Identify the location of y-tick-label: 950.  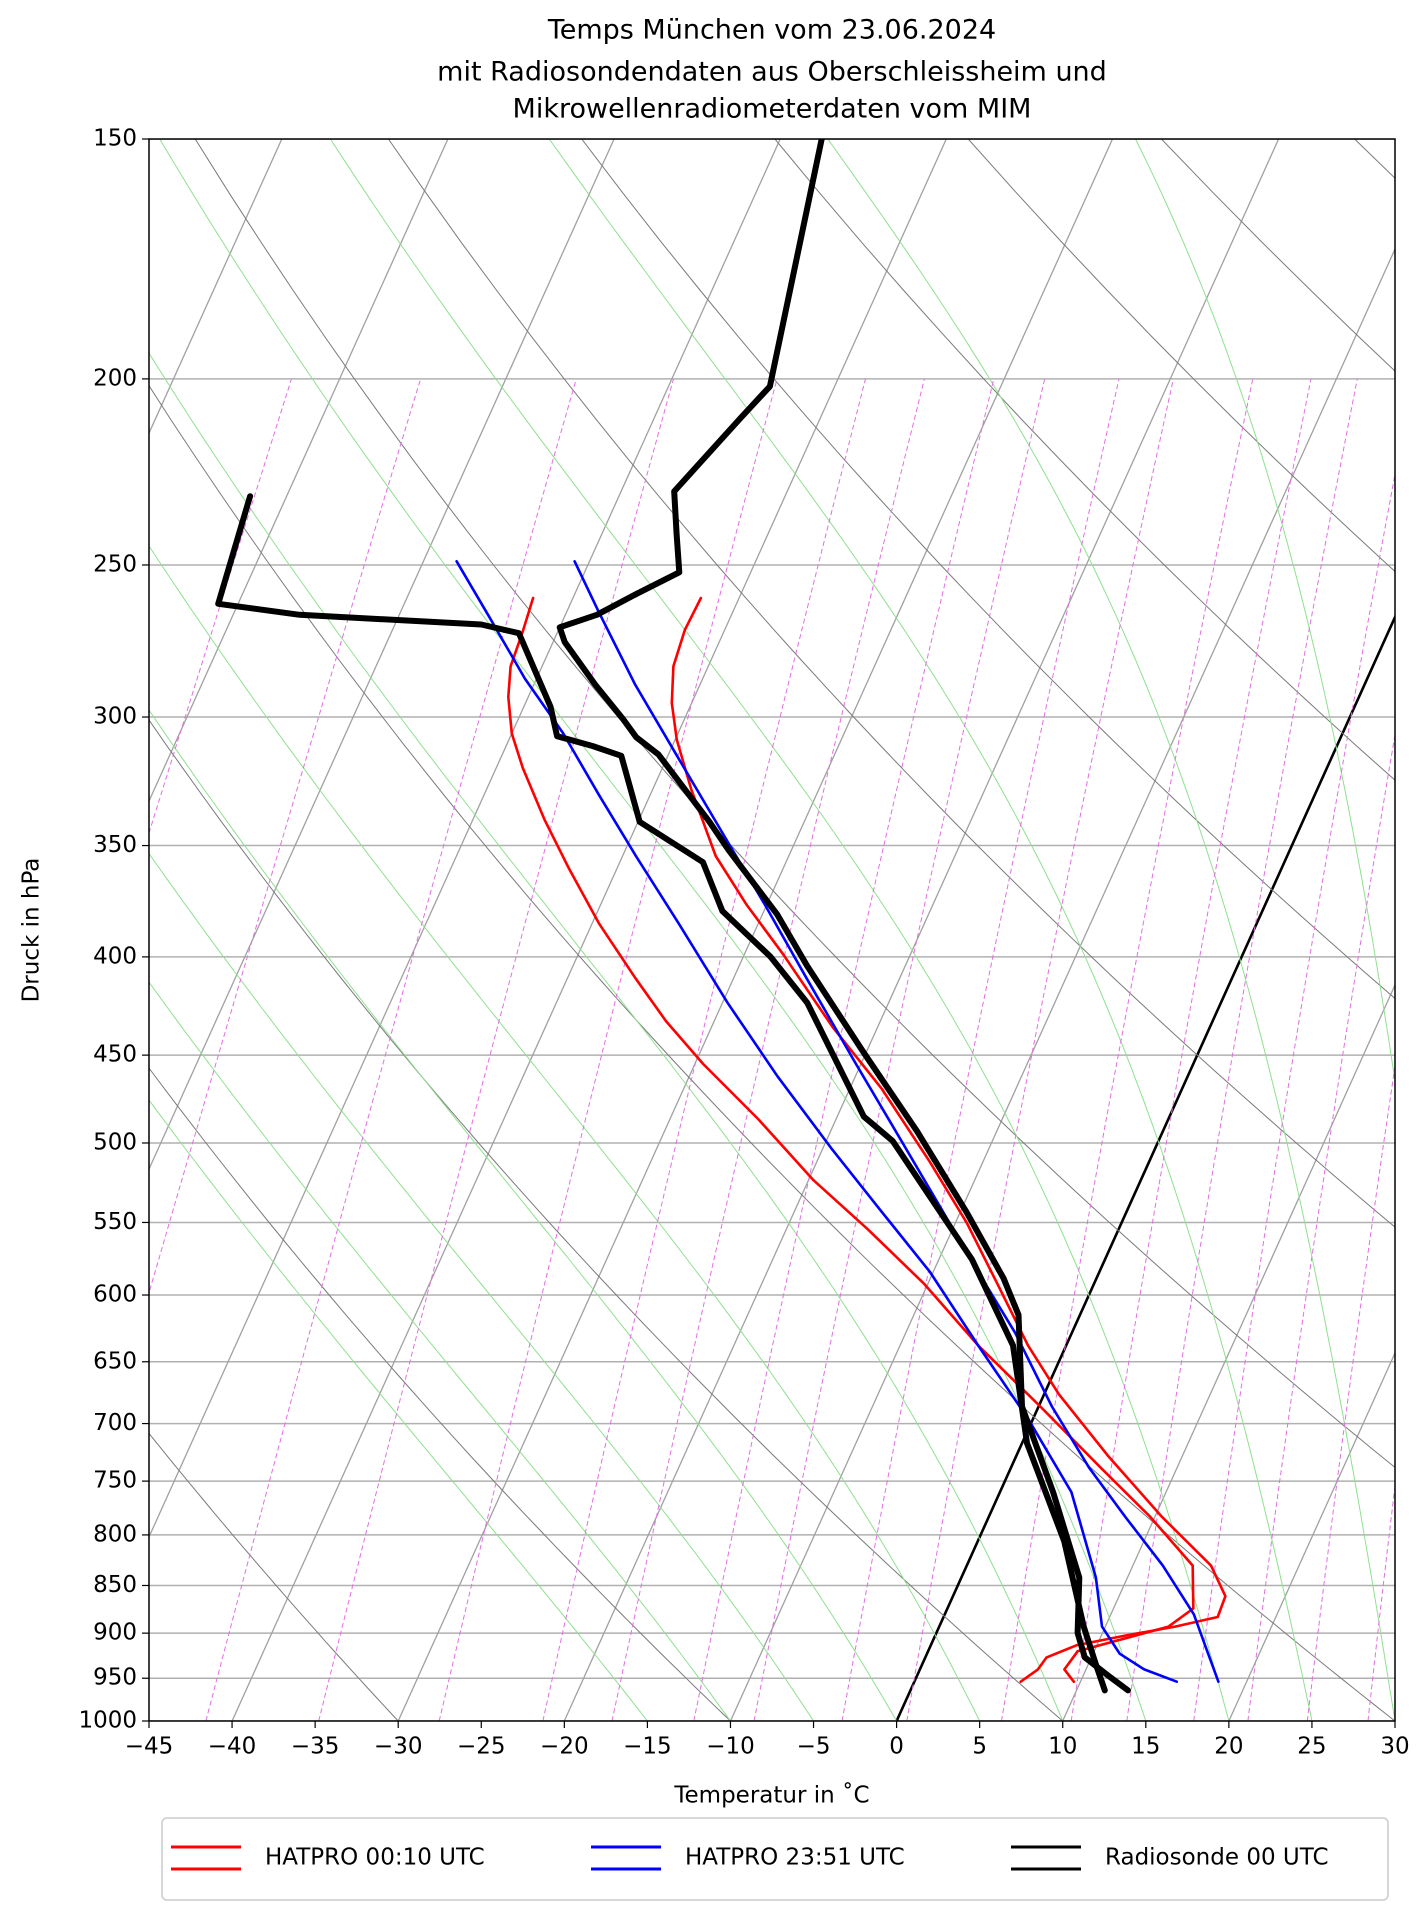
(115, 1678).